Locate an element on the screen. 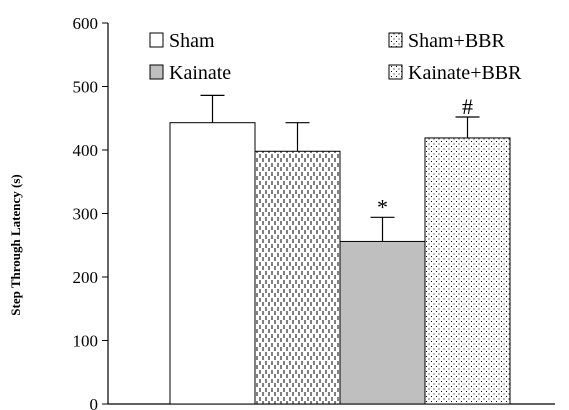 The width and height of the screenshot is (569, 410). y-tick-label: 600 is located at coordinates (86, 23).